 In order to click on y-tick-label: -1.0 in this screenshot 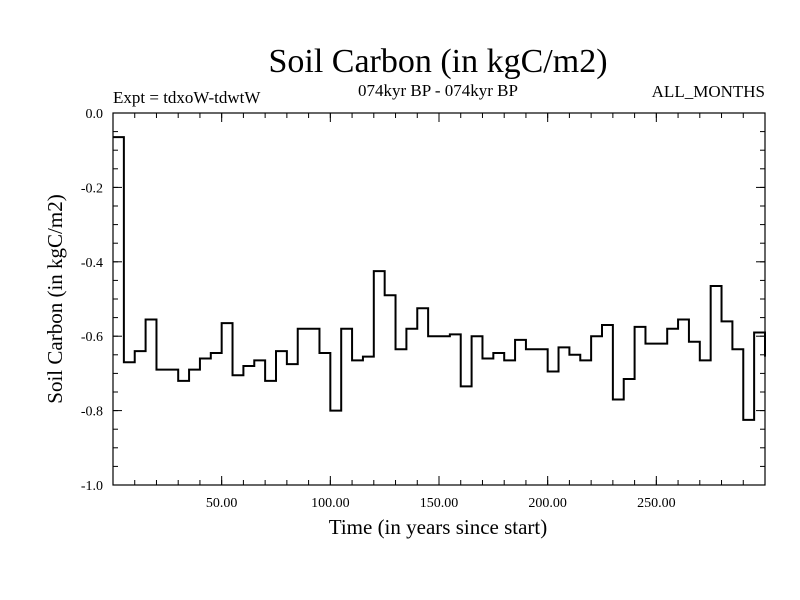, I will do `click(92, 486)`.